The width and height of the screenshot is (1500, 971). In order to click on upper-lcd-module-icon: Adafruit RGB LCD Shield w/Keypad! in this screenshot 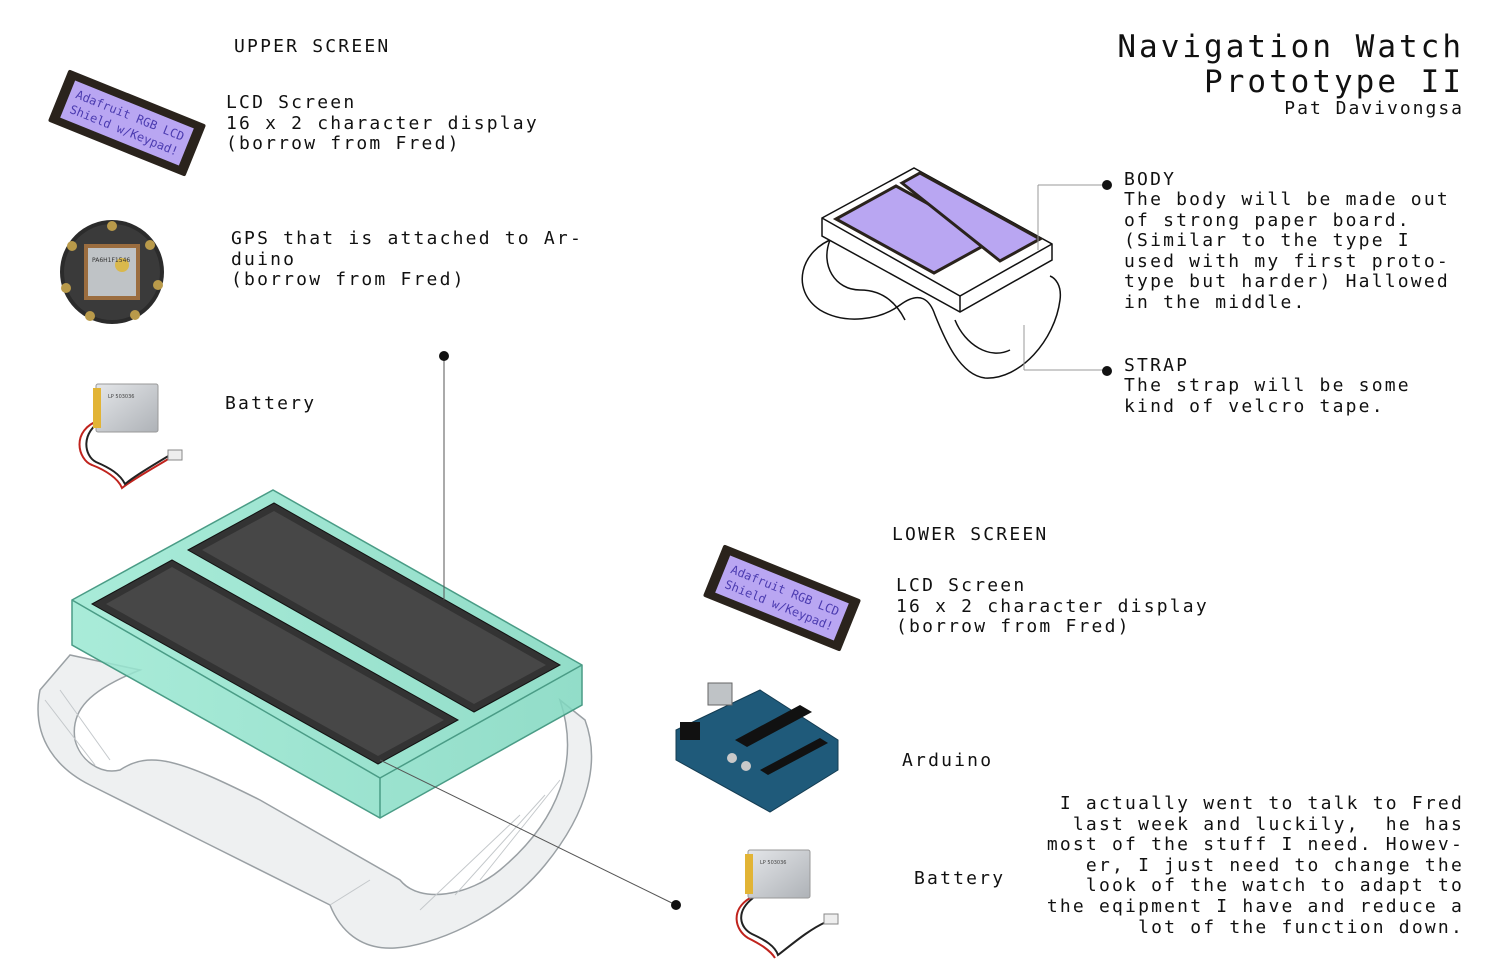, I will do `click(127, 123)`.